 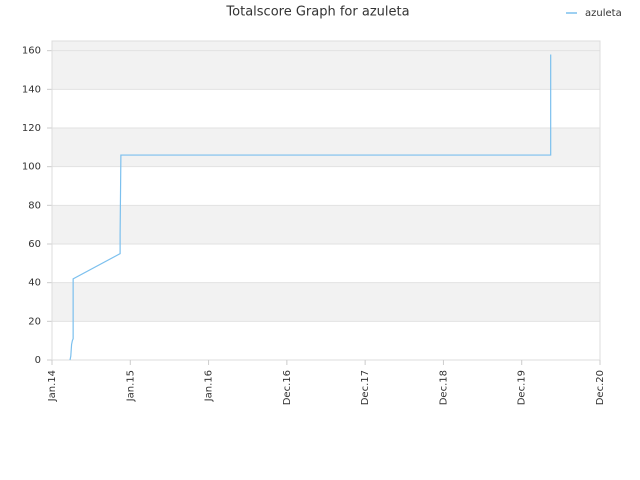 What do you see at coordinates (600, 387) in the screenshot?
I see `x-tick-label: Dec.20` at bounding box center [600, 387].